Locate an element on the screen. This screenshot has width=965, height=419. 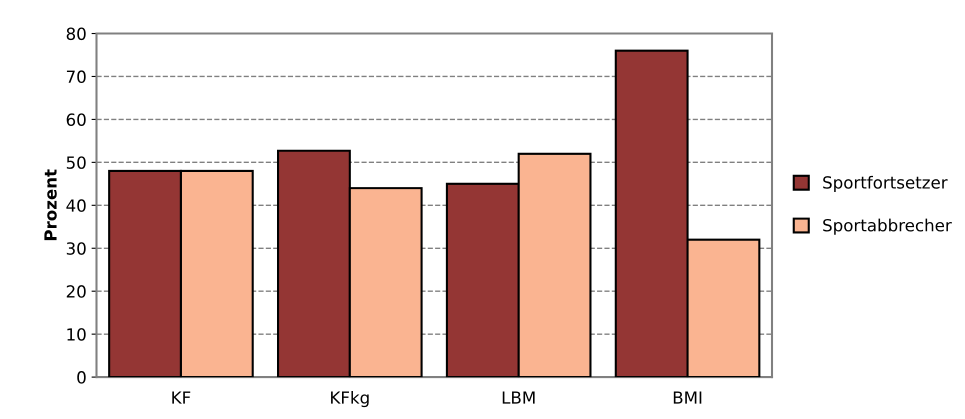
y-tick-label: 80 is located at coordinates (76, 33).